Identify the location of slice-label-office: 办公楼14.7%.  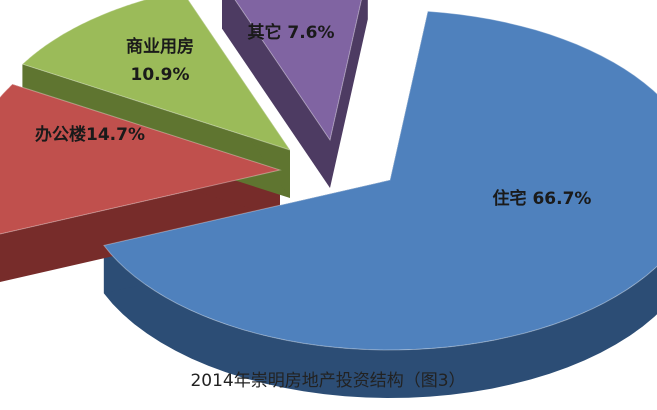
(90, 134).